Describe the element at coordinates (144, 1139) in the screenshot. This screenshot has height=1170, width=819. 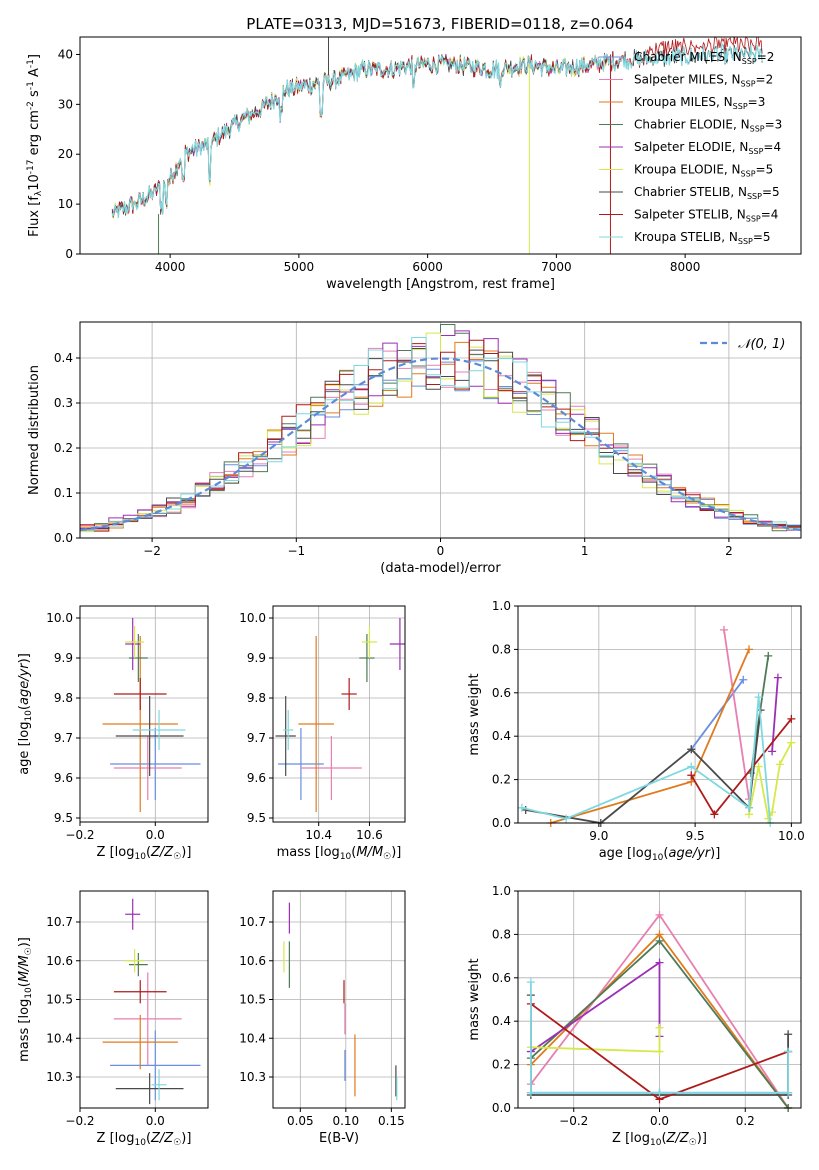
I see `mass-vs-Z-xlabel: Z [log10(Z/Z☉)]` at that location.